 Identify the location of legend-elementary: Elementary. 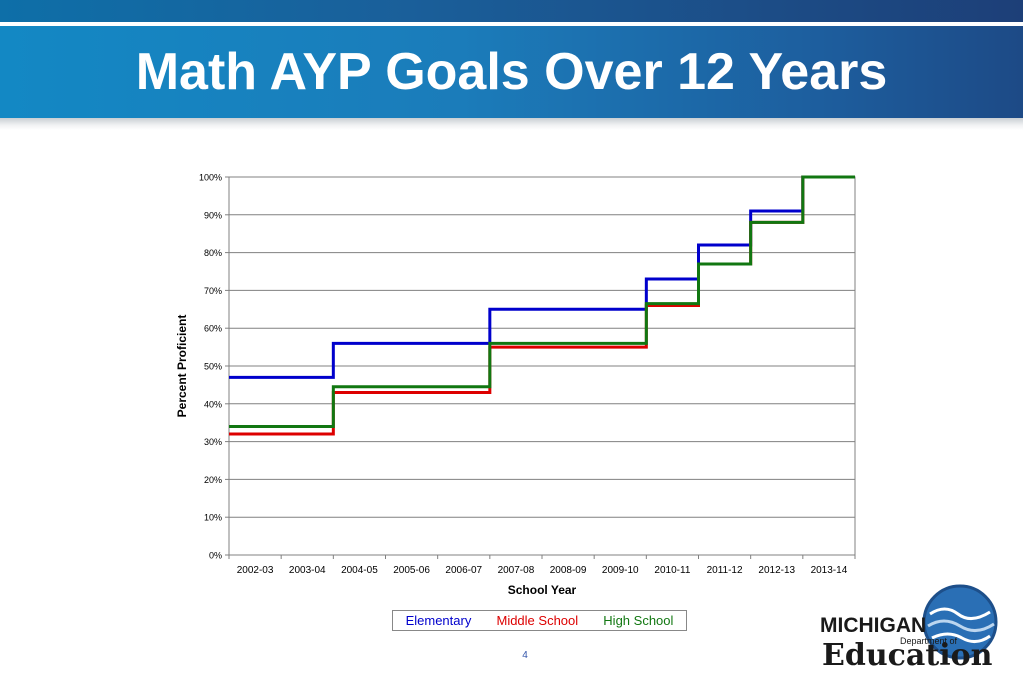
(438, 620).